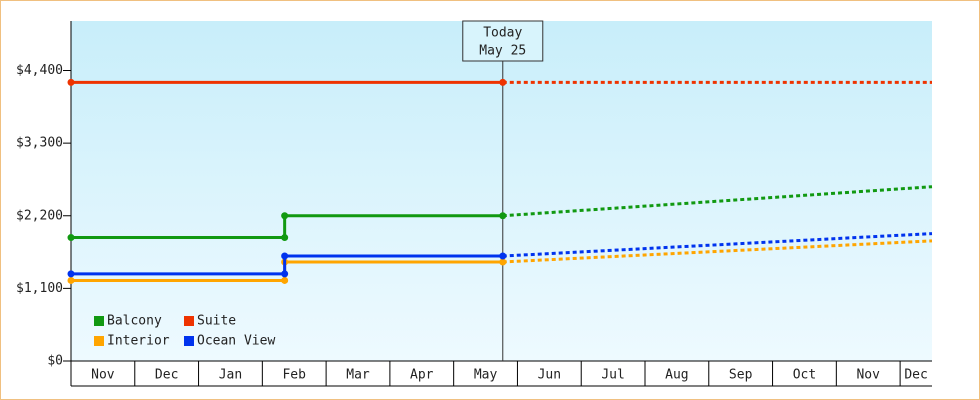  Describe the element at coordinates (676, 375) in the screenshot. I see `x-tick-label: Aug` at that location.